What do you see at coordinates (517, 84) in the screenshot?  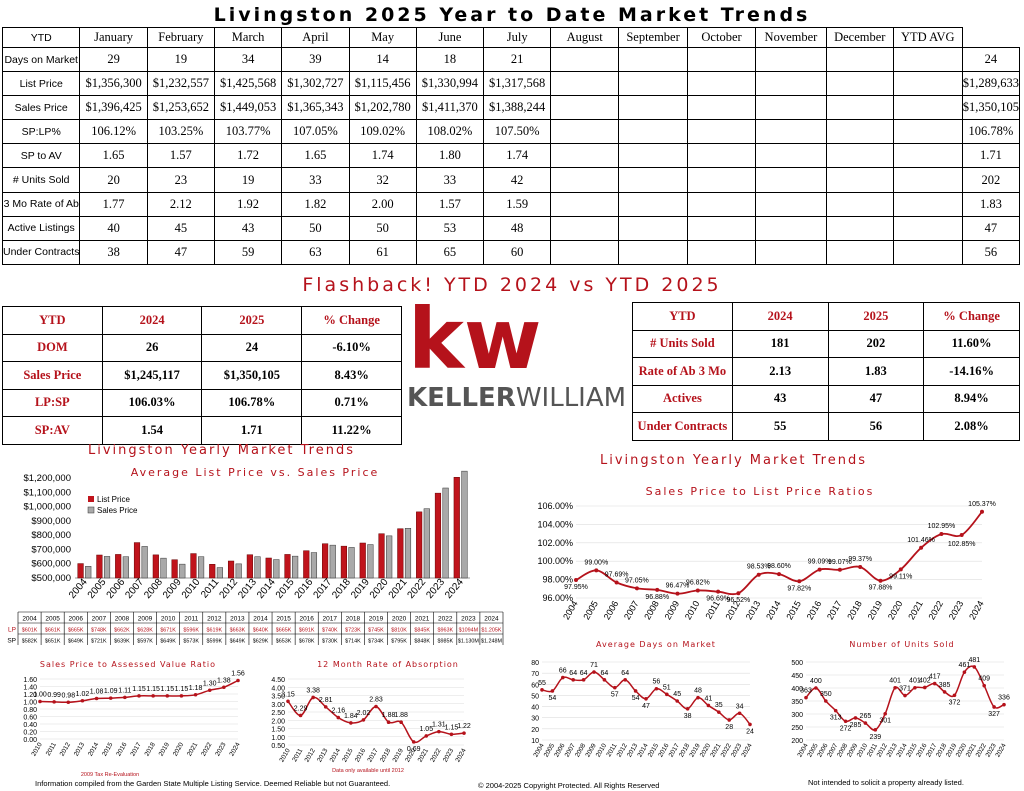 I see `ytd-cell: $1,317,568` at bounding box center [517, 84].